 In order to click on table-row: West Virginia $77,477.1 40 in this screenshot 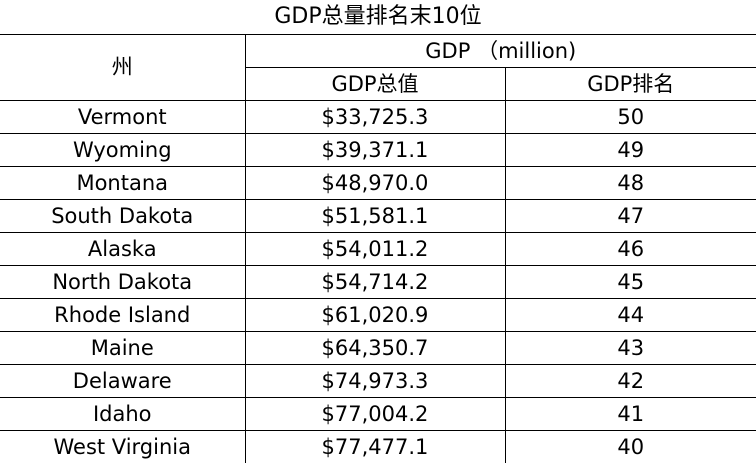, I will do `click(378, 446)`.